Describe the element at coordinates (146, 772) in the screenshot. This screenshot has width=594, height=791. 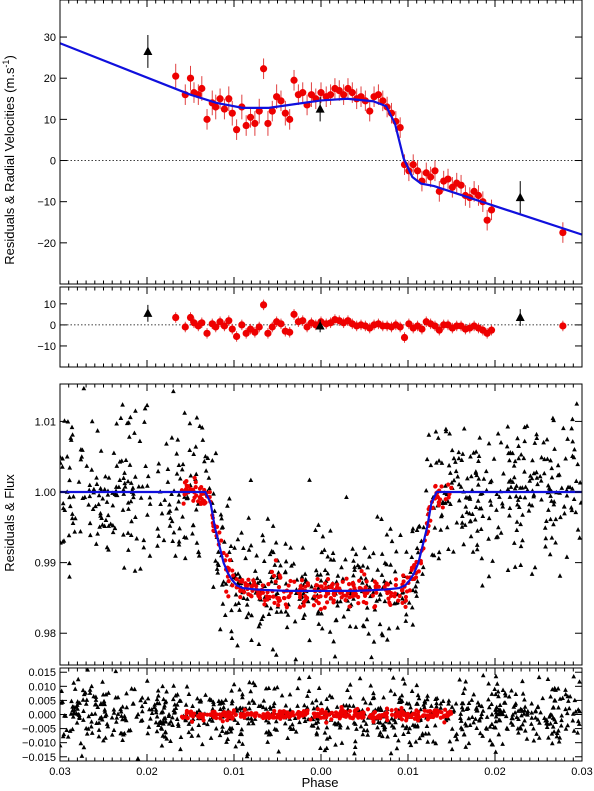
I see `x-tick-label: 0.02` at that location.